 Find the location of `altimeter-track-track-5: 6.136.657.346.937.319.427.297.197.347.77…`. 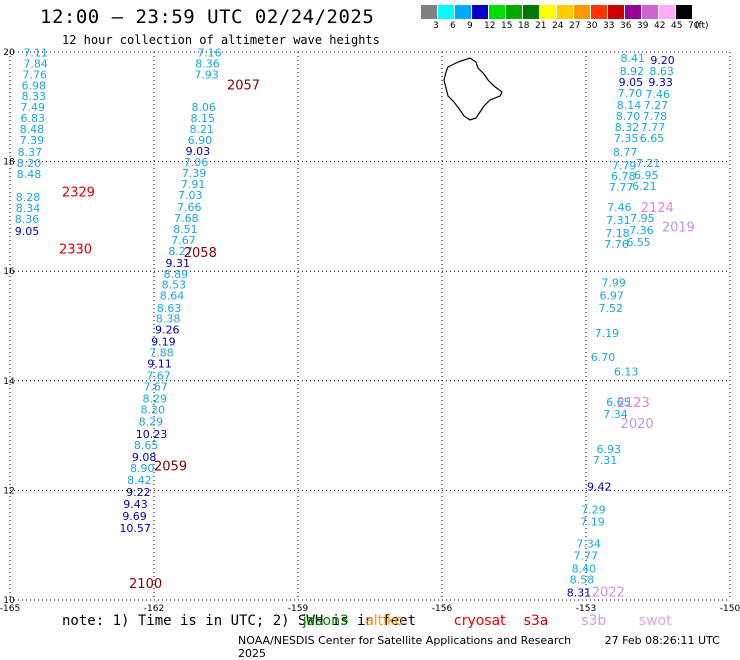

altimeter-track-track-5: 6.136.657.346.937.319.427.297.197.347.77… is located at coordinates (603, 482).